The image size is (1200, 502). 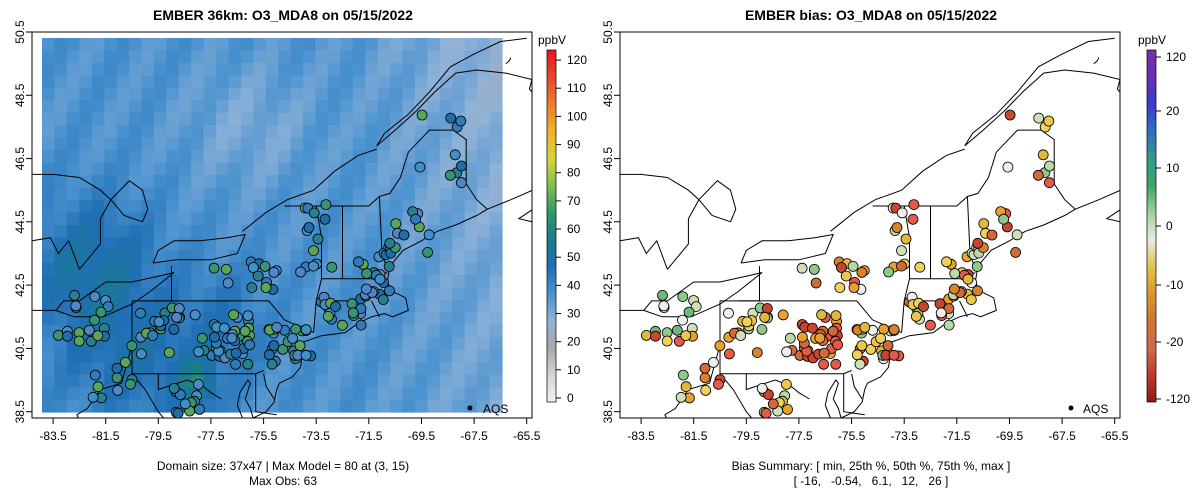 What do you see at coordinates (1173, 168) in the screenshot?
I see `colorbar-tick-label: 10` at bounding box center [1173, 168].